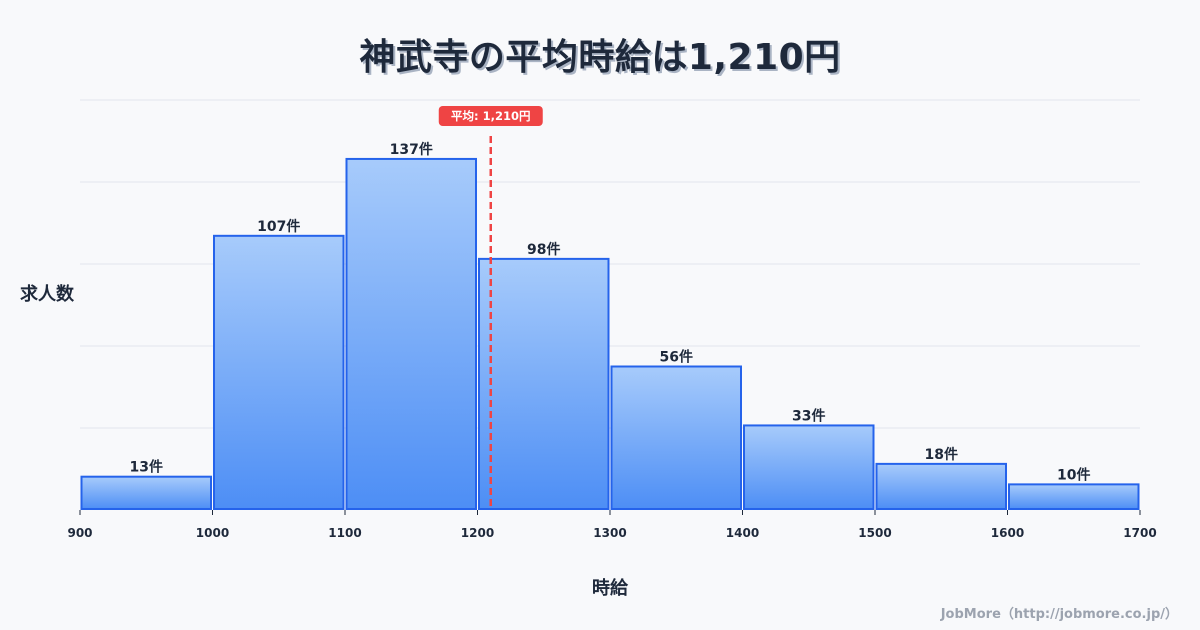 This screenshot has width=1200, height=630. Describe the element at coordinates (411, 149) in the screenshot. I see `bar-value-label: 137件` at that location.